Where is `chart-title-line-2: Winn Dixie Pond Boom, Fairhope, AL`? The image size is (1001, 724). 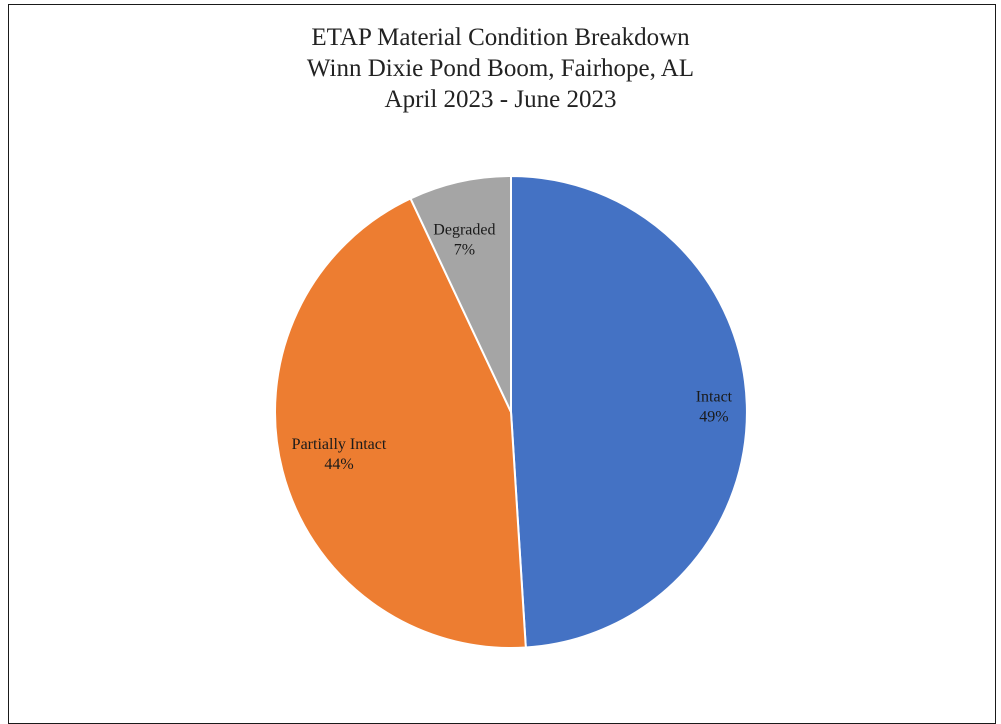 chart-title-line-2: Winn Dixie Pond Boom, Fairhope, AL is located at coordinates (500, 68).